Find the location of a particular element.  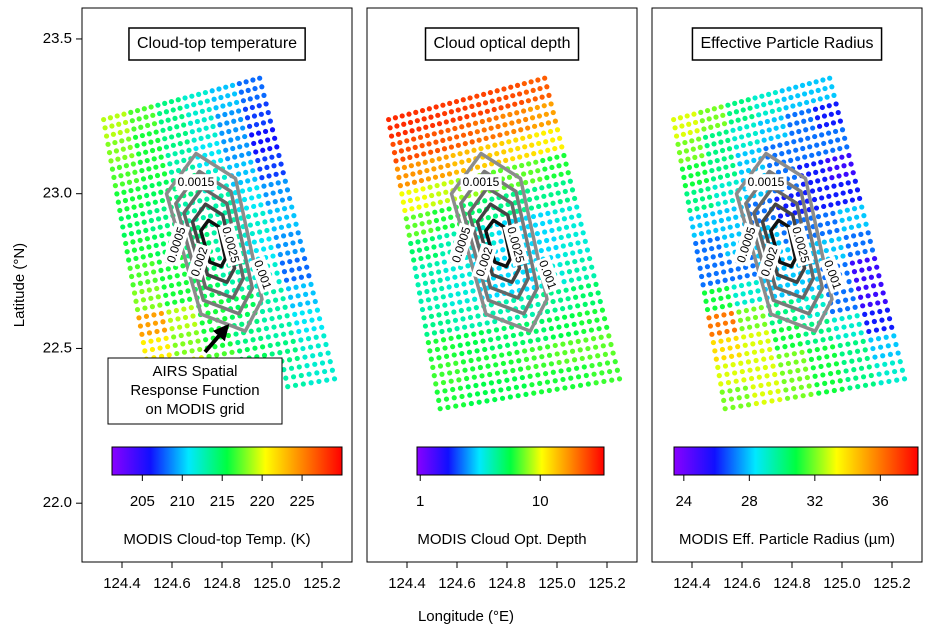

title-box is located at coordinates (787, 44).